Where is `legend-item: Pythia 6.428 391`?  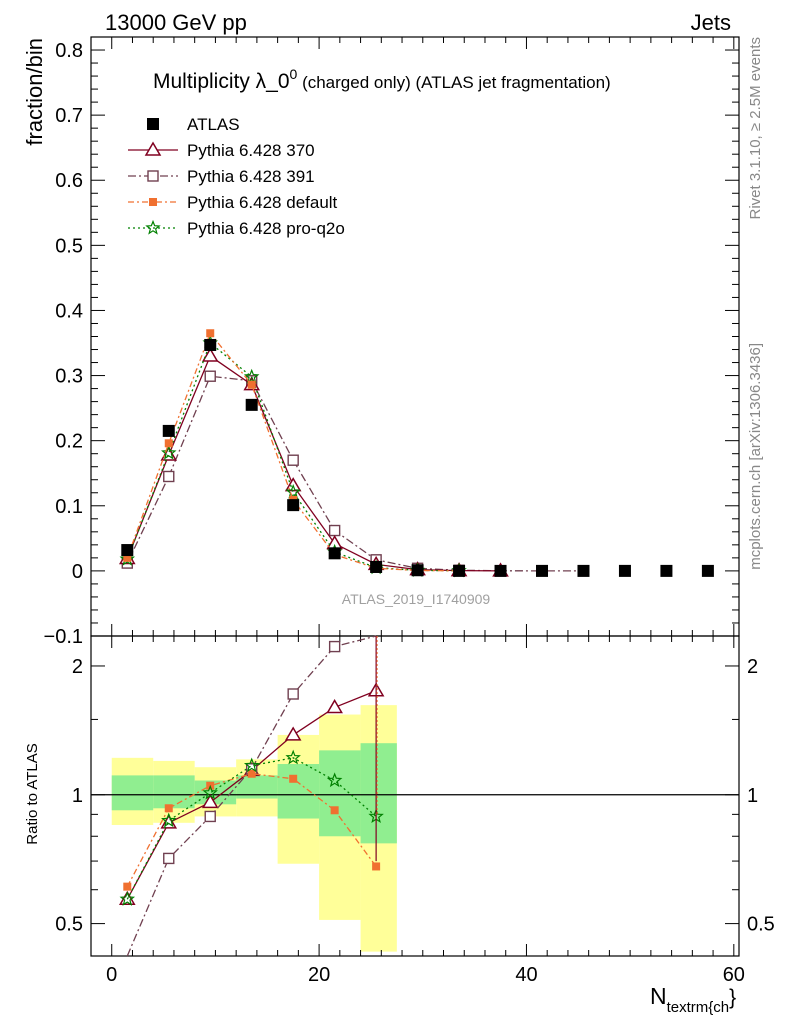
legend-item: Pythia 6.428 391 is located at coordinates (221, 176).